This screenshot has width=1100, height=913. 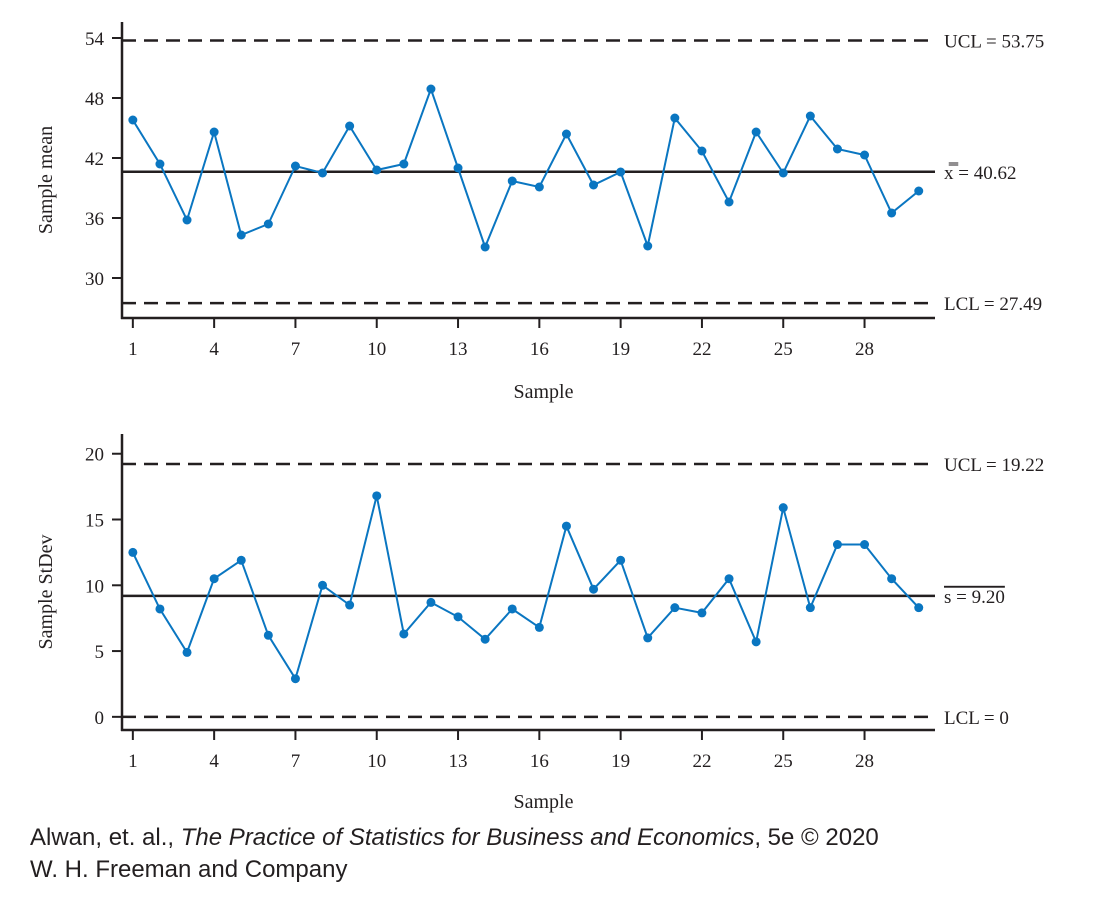 I want to click on stdev-y-tick-label: 20, so click(x=94, y=455).